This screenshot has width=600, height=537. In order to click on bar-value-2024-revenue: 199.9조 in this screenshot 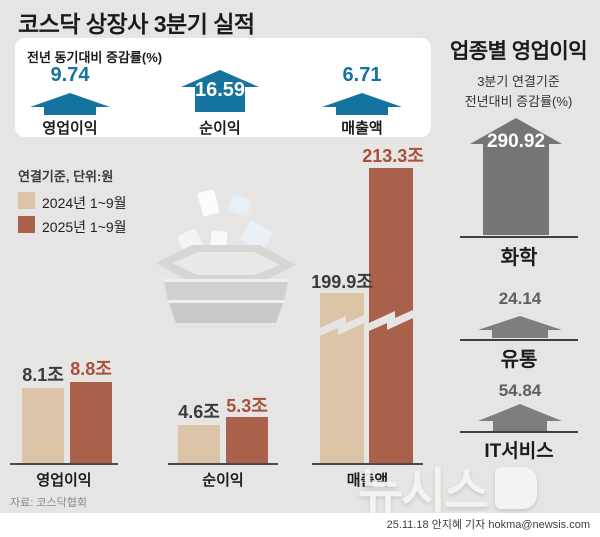, I will do `click(342, 282)`.